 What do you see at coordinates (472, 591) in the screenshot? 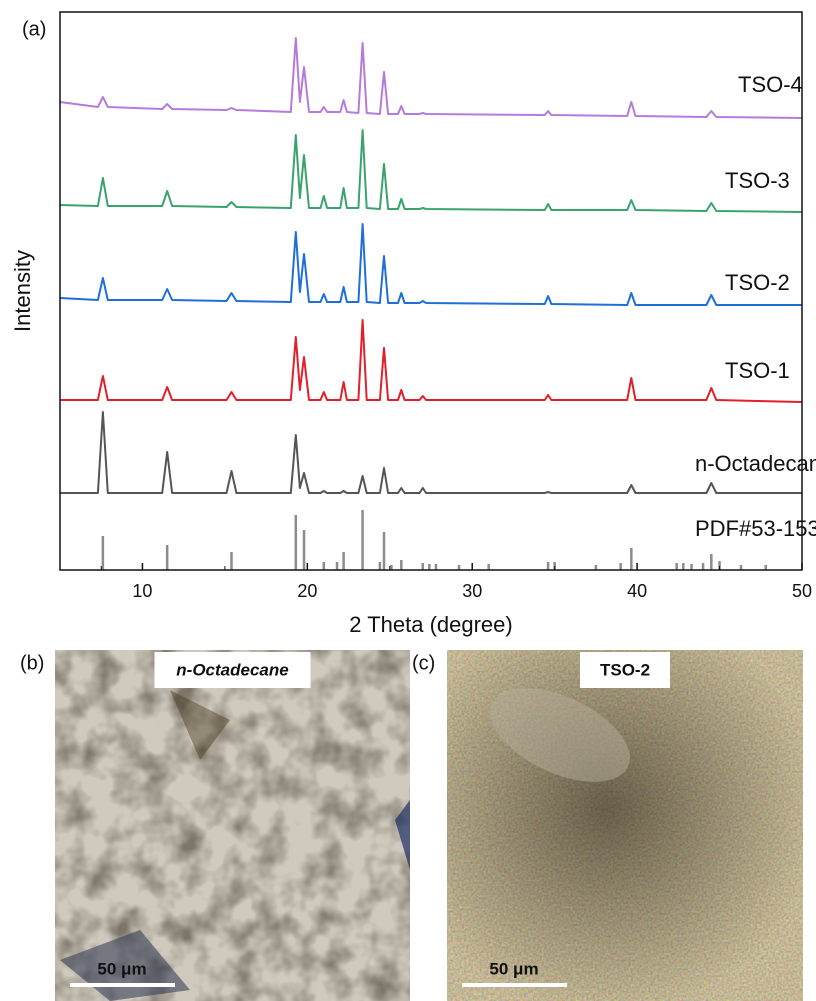
I see `x-tick-label: 30` at bounding box center [472, 591].